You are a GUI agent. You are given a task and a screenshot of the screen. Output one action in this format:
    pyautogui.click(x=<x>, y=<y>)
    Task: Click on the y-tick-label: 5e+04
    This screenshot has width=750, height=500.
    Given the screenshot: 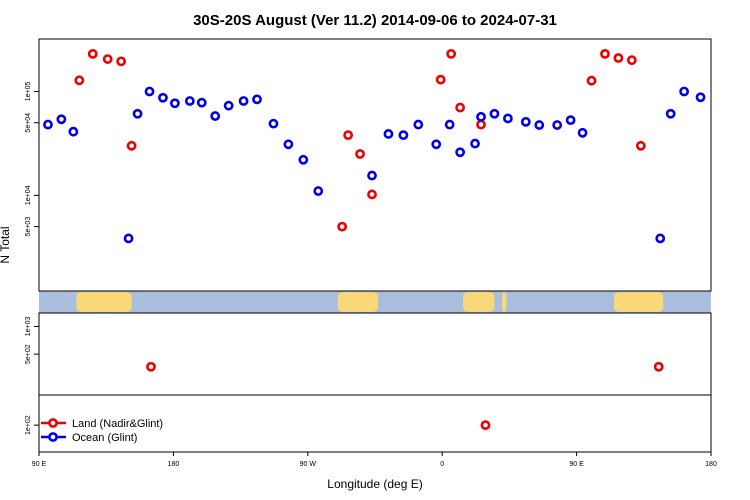 What is the action you would take?
    pyautogui.click(x=28, y=123)
    